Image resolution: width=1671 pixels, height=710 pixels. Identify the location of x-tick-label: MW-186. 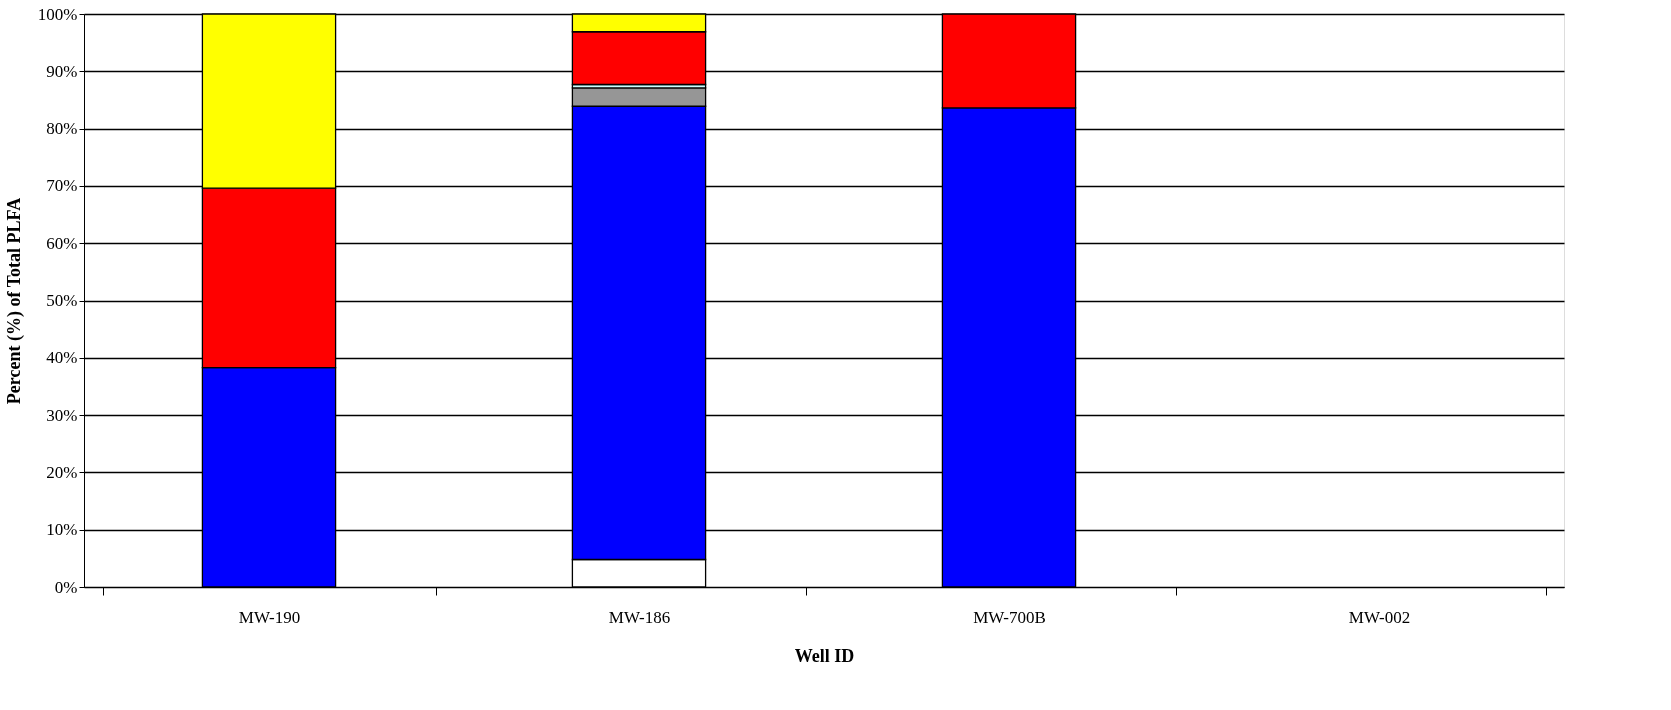
(639, 617).